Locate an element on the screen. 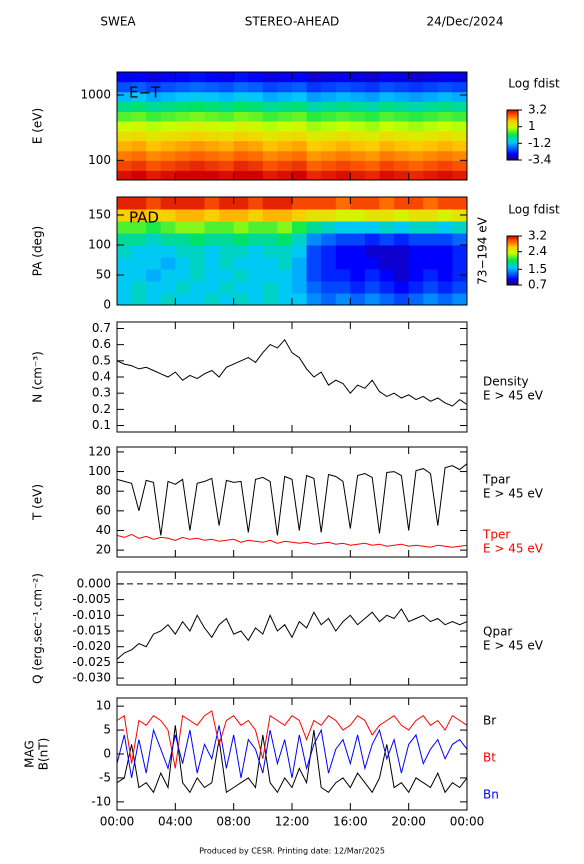 The image size is (584, 864). header-right: 24/Dec/2024 is located at coordinates (464, 22).